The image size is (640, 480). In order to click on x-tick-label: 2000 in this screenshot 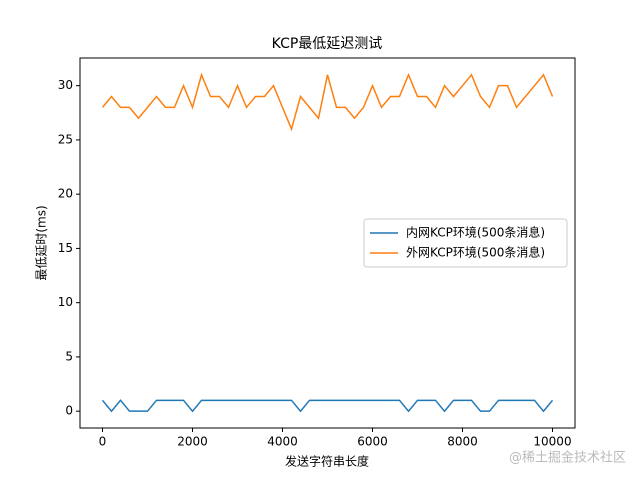, I will do `click(192, 442)`.